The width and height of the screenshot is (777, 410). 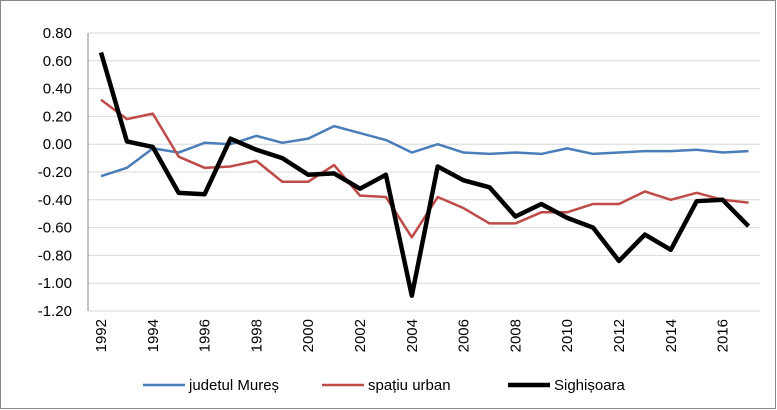 I want to click on x-tick-label: 1998, so click(x=256, y=335).